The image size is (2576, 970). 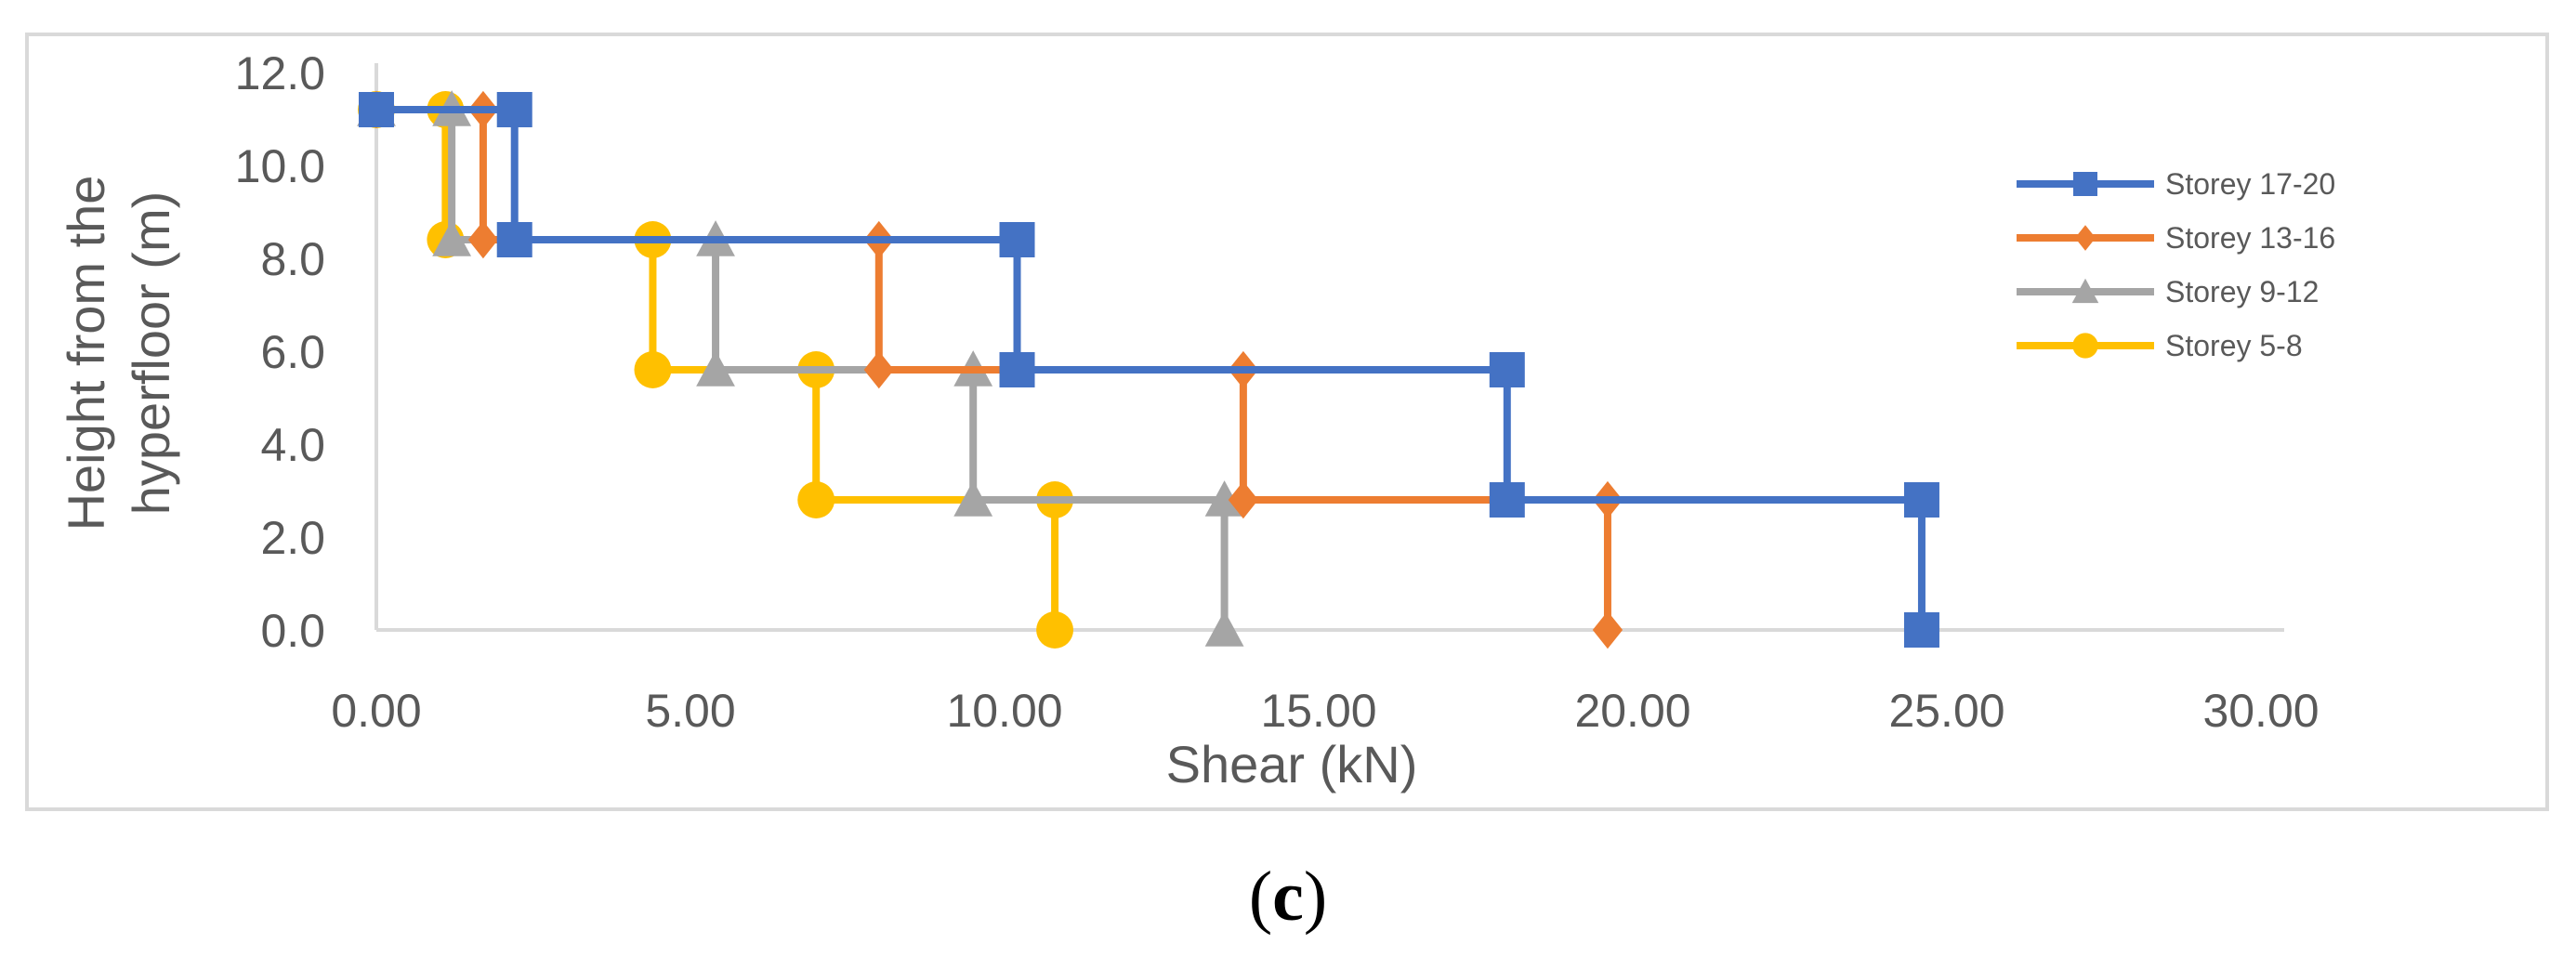 I want to click on panel-label-letter: c, so click(x=1288, y=897).